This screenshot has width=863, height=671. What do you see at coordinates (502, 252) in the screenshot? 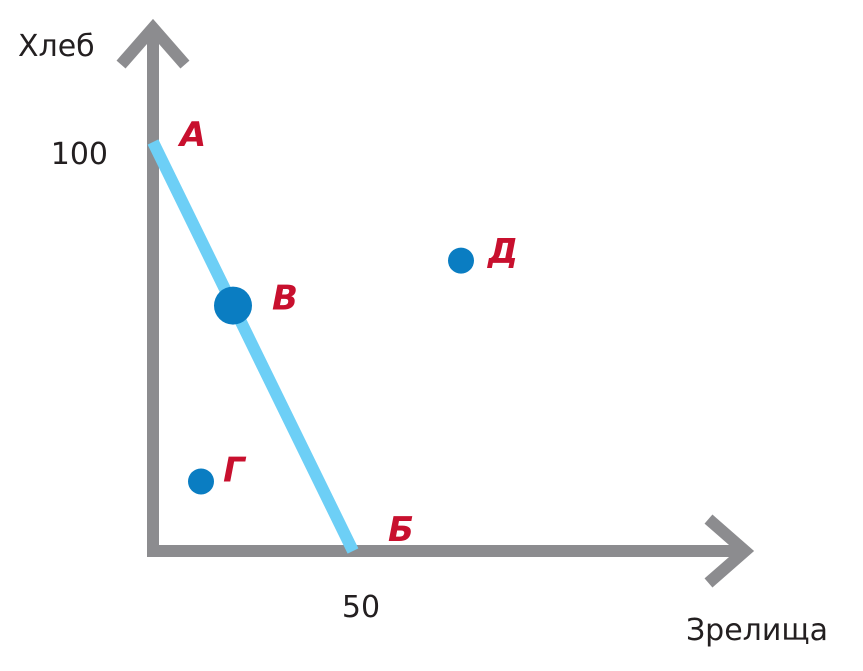
I see `point-label-Д: Д` at bounding box center [502, 252].